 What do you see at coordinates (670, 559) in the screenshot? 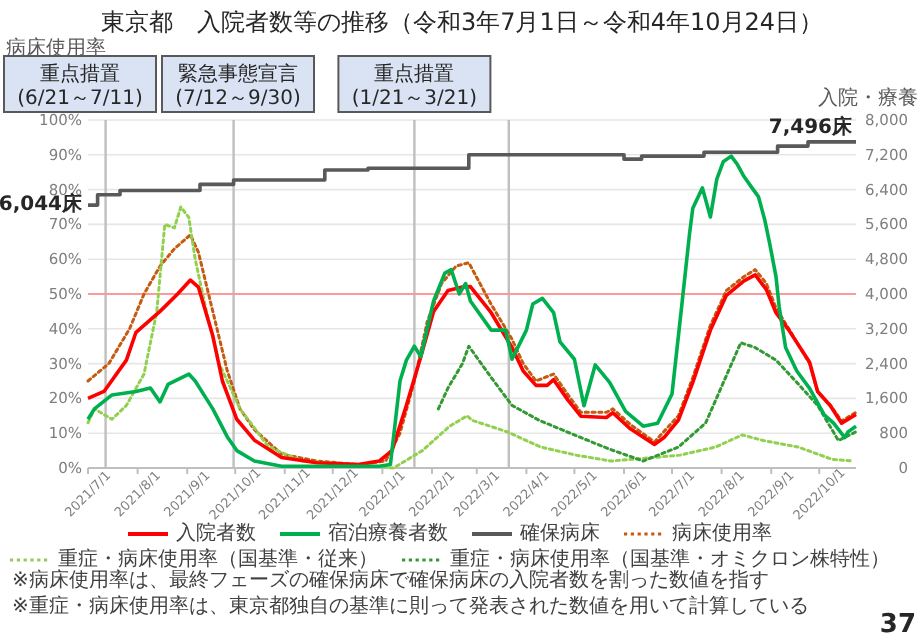
I see `legend-label: 重症・病床使用率（国基準・オミクロン株特性）` at bounding box center [670, 559].